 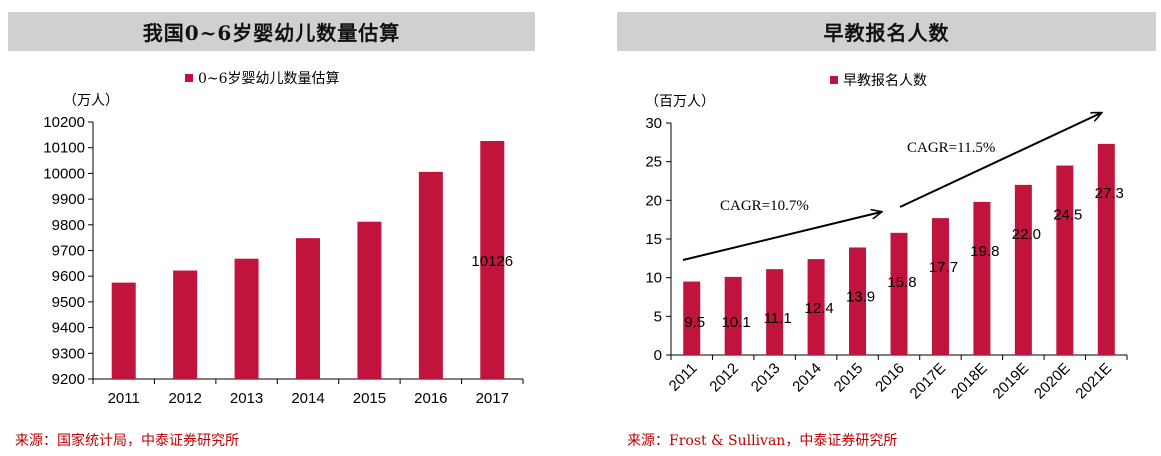 I want to click on data-label: 15.8, so click(x=901, y=282).